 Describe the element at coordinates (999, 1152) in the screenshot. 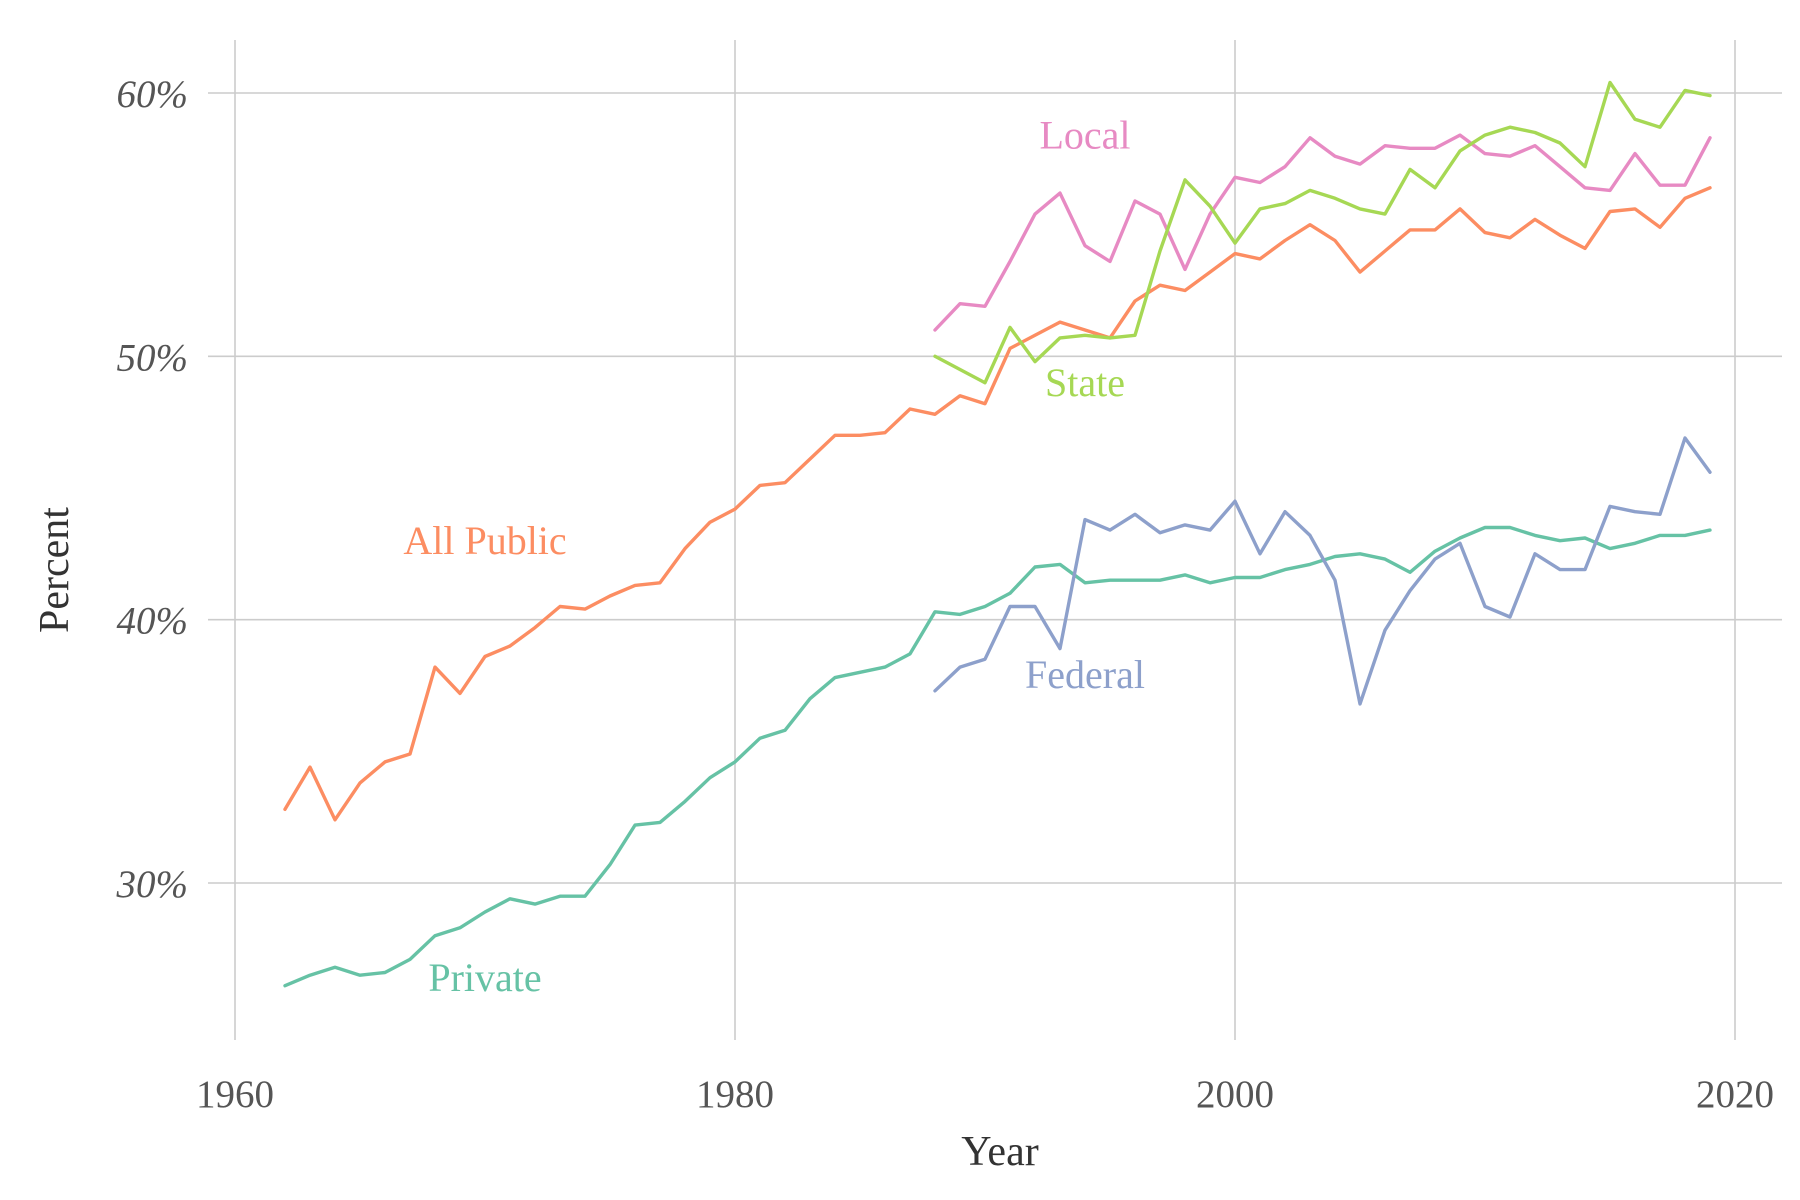

I see `x-axis-title: Year` at that location.